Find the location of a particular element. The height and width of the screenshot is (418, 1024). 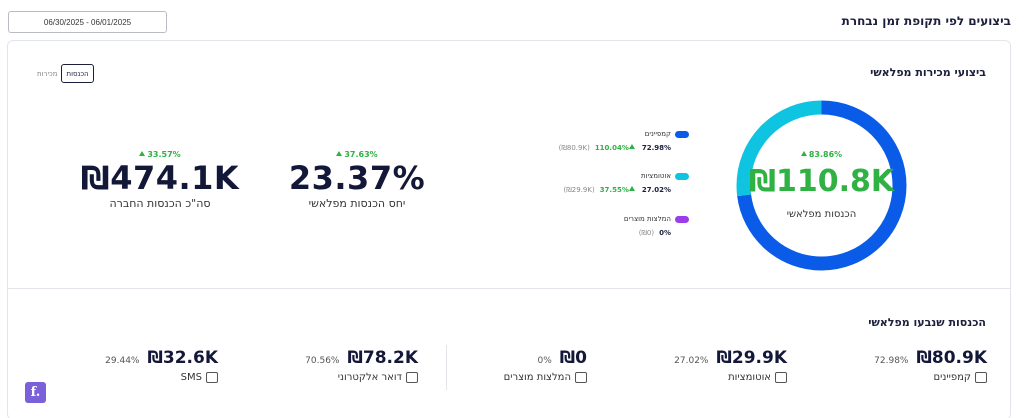

card-divider is located at coordinates (509, 288).